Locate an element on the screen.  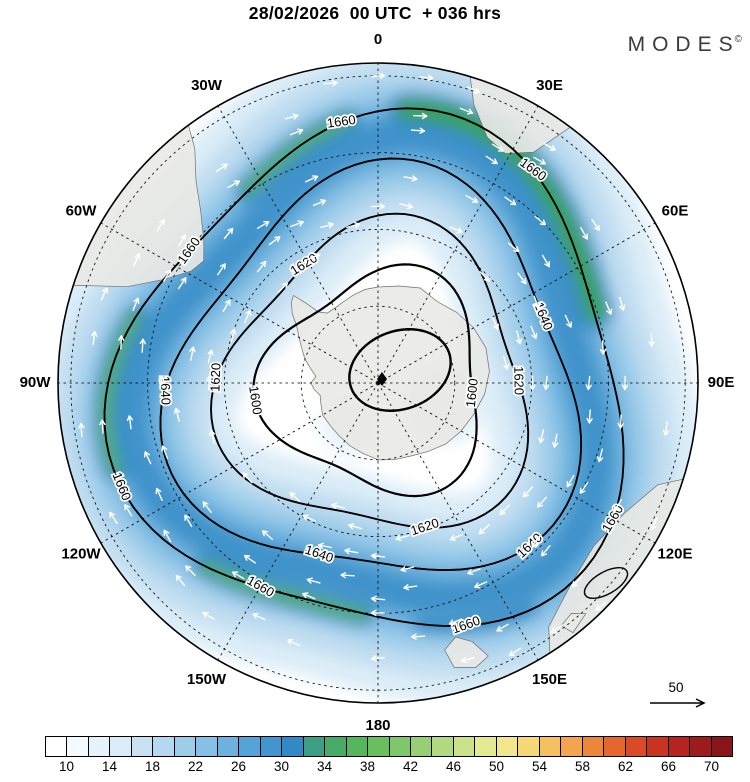
colorbar-labels: 10 14 18 22 26 30 34 38 42 46 50 54 58 62 66 70 is located at coordinates (389, 768).